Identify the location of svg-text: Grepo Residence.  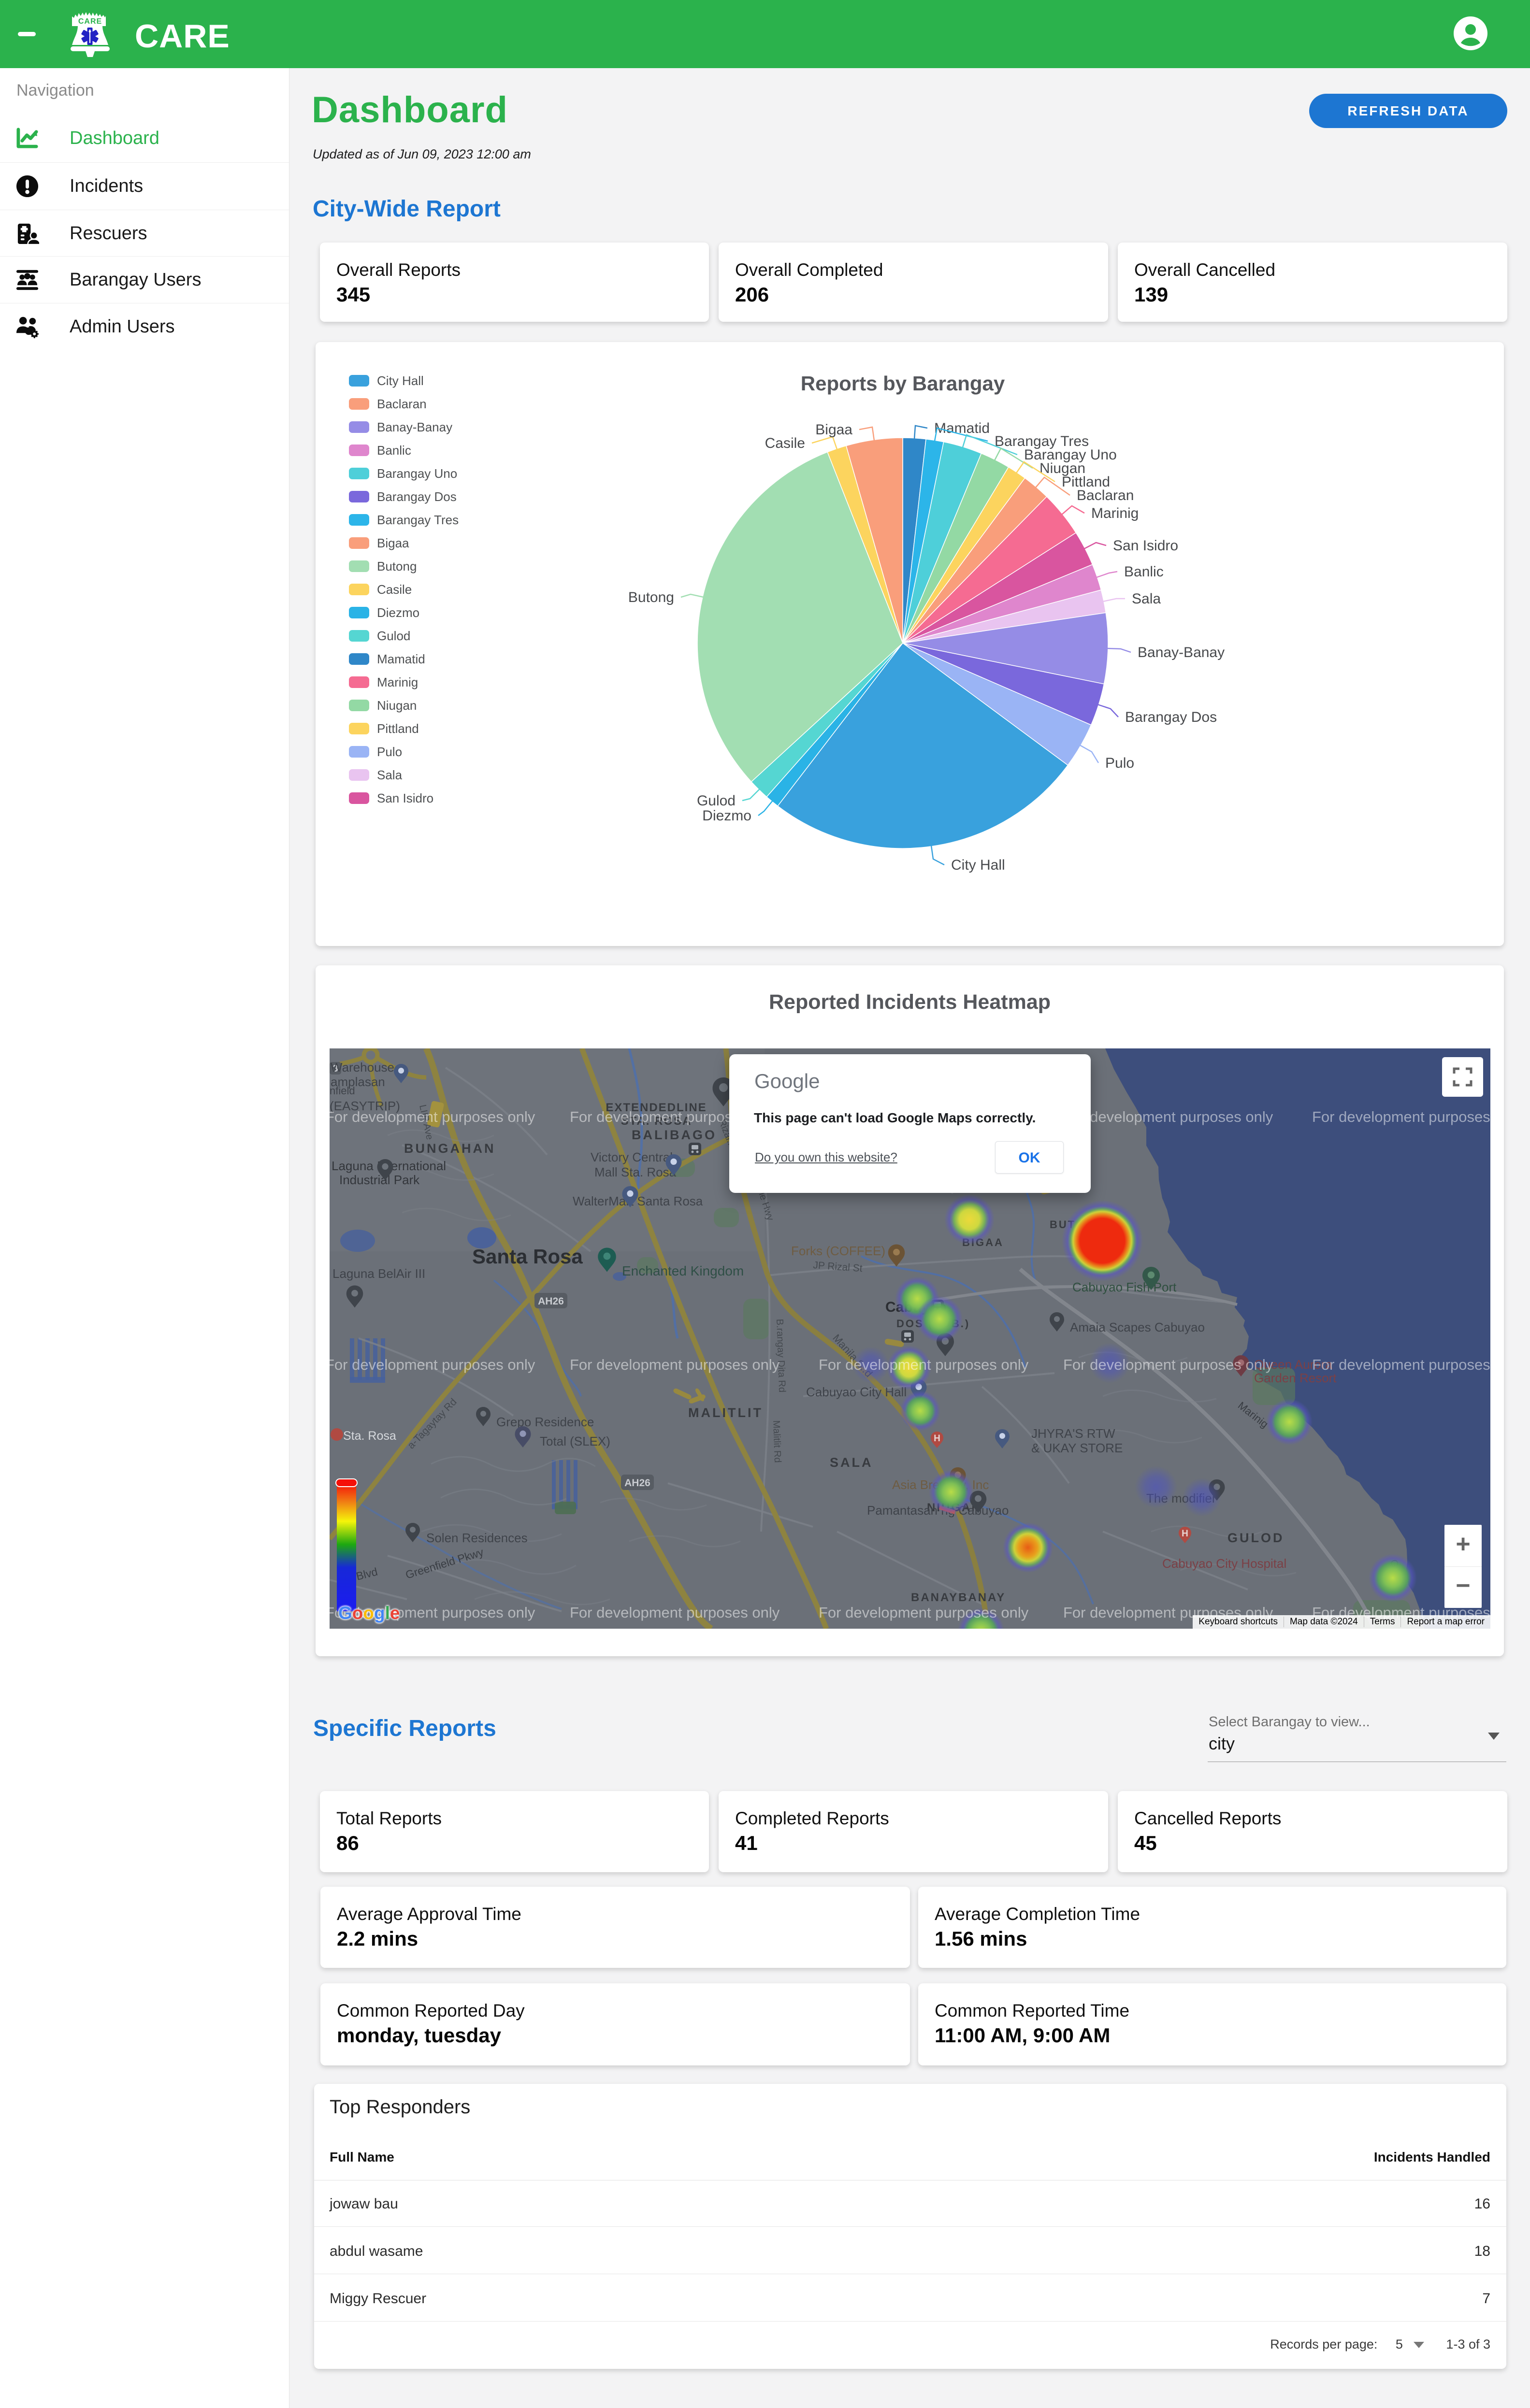
(545, 1422).